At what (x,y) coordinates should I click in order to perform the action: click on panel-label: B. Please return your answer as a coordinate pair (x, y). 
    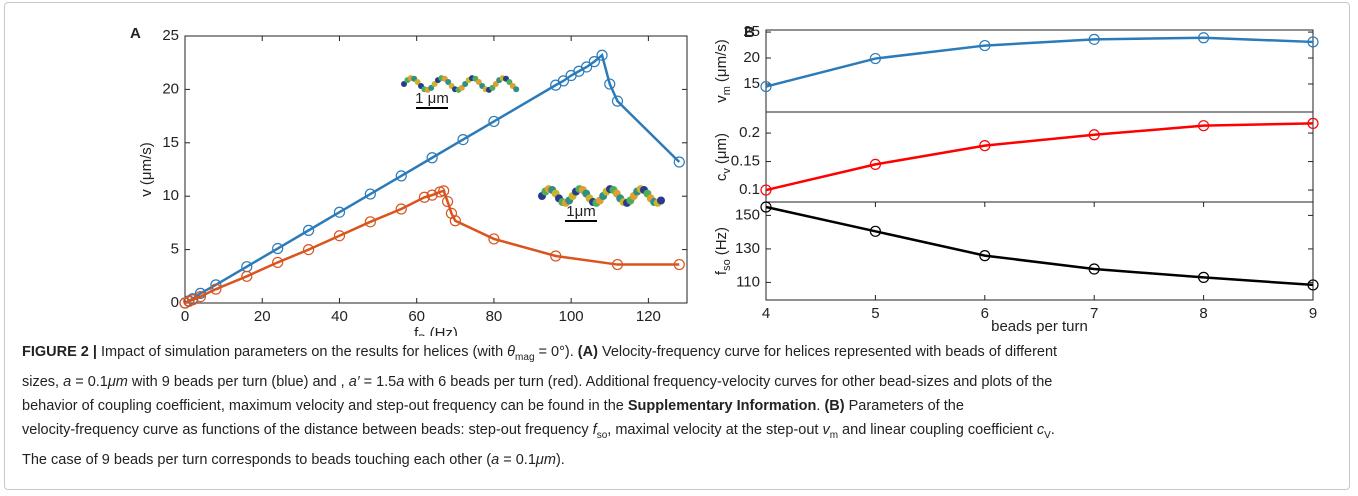
    Looking at the image, I should click on (749, 32).